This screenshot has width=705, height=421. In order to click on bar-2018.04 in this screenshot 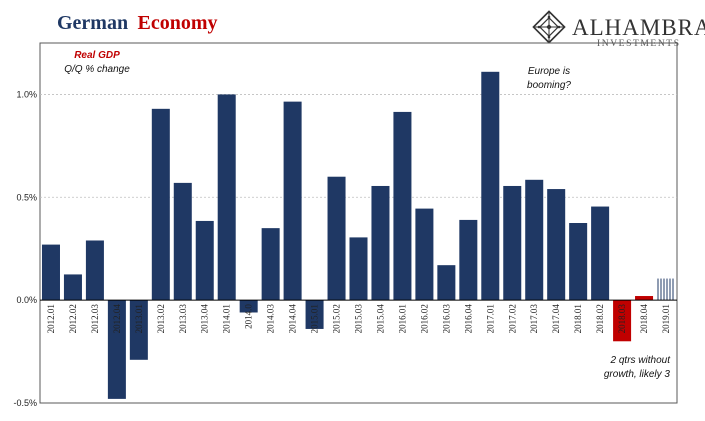, I will do `click(644, 298)`.